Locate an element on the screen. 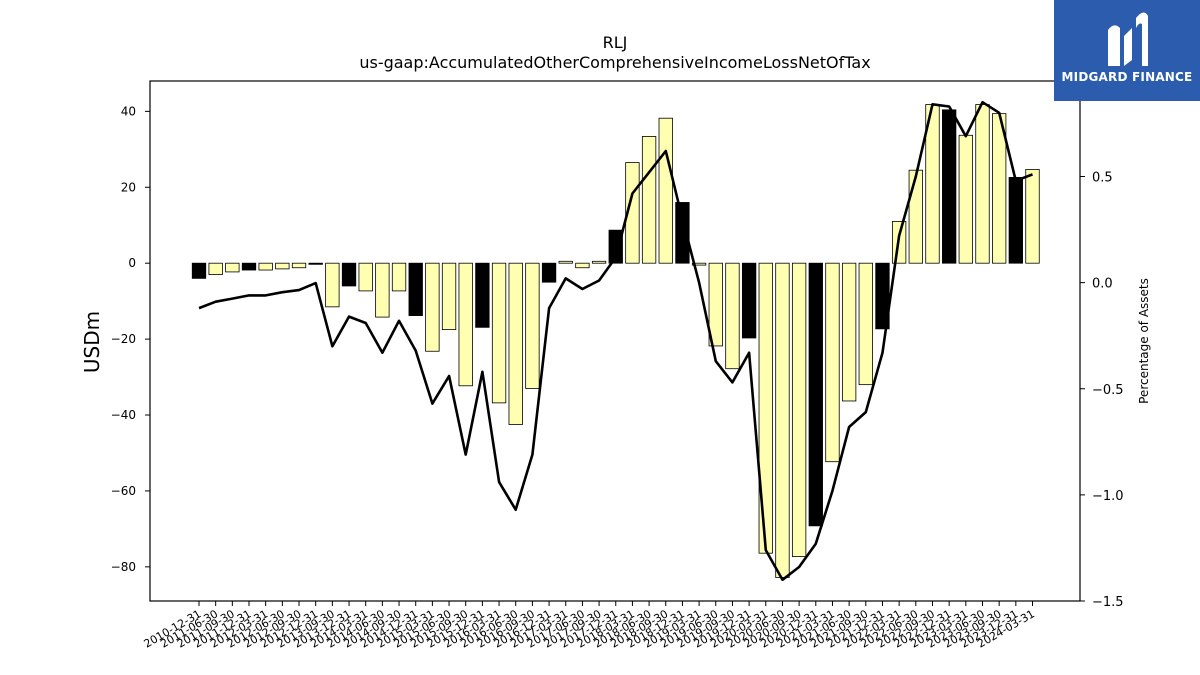 This screenshot has height=675, width=1200. y-ticks-group: −80 −60 −40 −20 0 20 40 is located at coordinates (130, 339).